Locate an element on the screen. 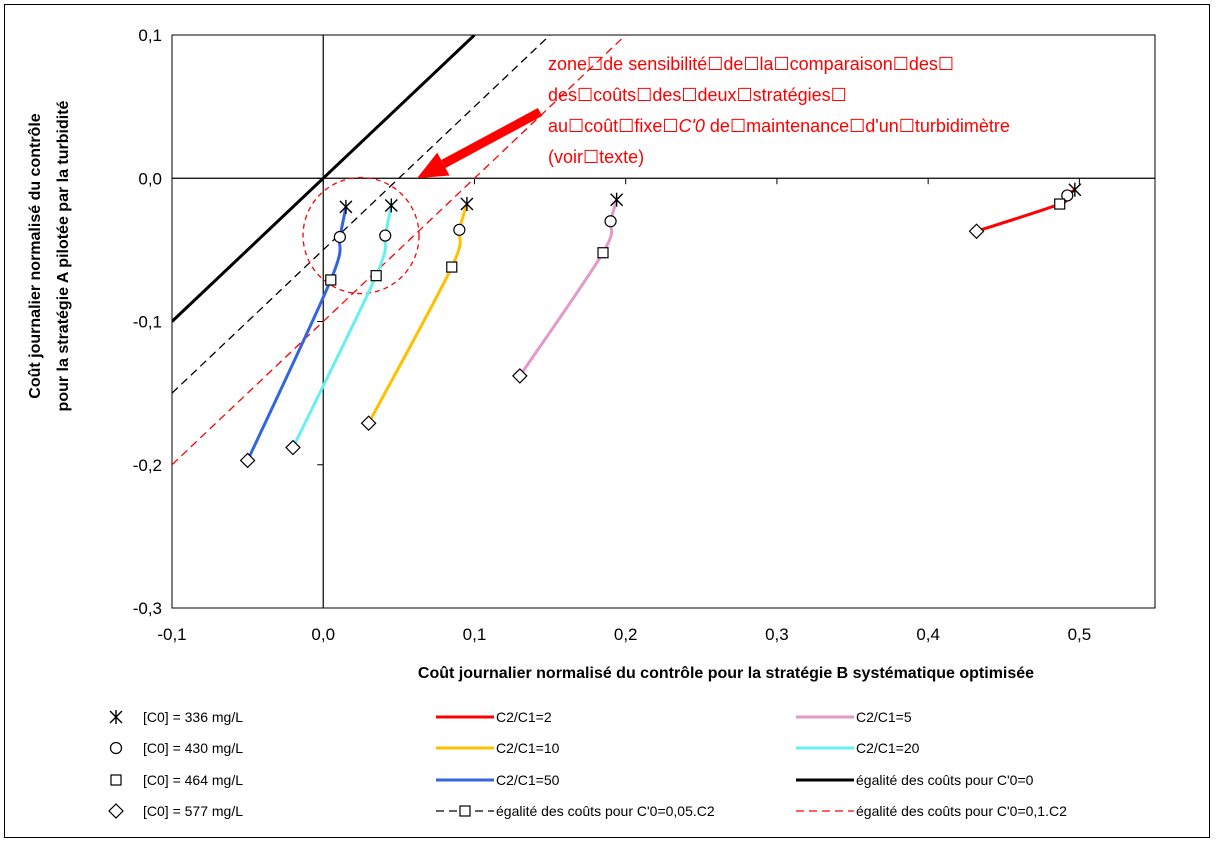 The height and width of the screenshot is (843, 1216). legend-label: [C0] = 577 mg/L is located at coordinates (193, 811).